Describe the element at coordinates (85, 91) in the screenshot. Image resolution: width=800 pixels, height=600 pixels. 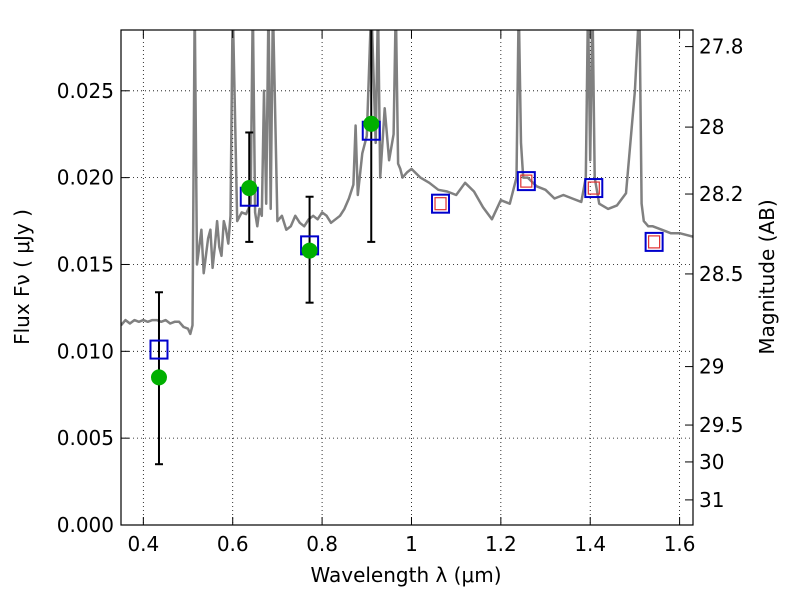
I see `y-tick-label: 0.025` at that location.